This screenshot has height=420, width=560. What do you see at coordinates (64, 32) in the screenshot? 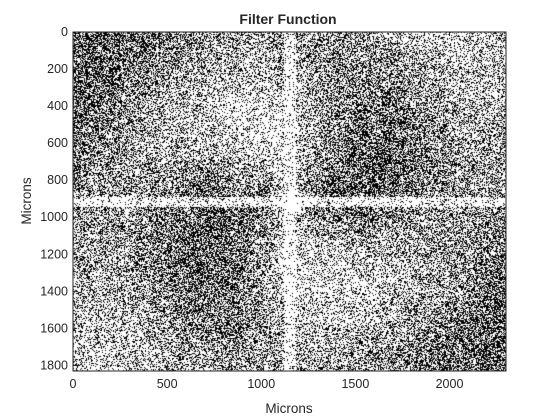
I see `y-tick-label: 0` at bounding box center [64, 32].